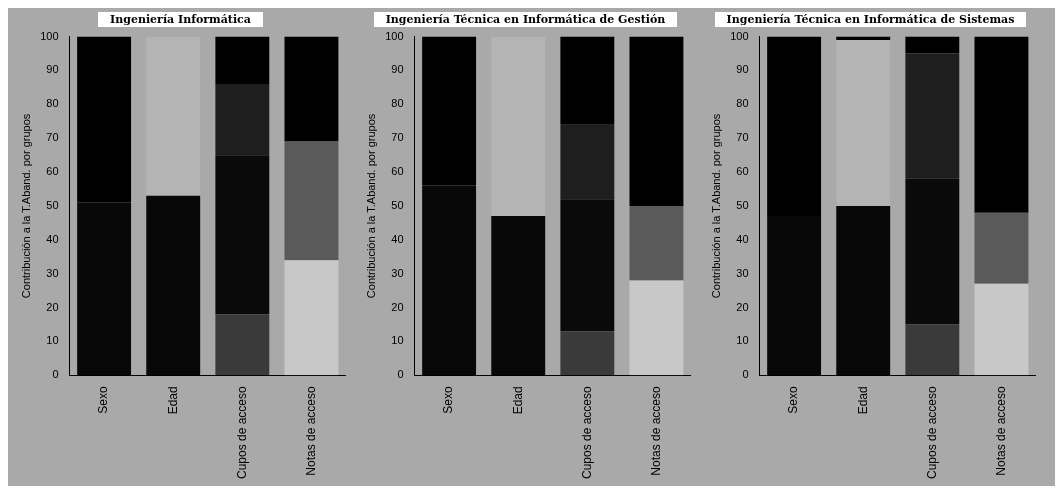 Image resolution: width=1063 pixels, height=494 pixels. Describe the element at coordinates (870, 19) in the screenshot. I see `chart-title: Ingeniería Técnica en Informática de Sistemas` at that location.